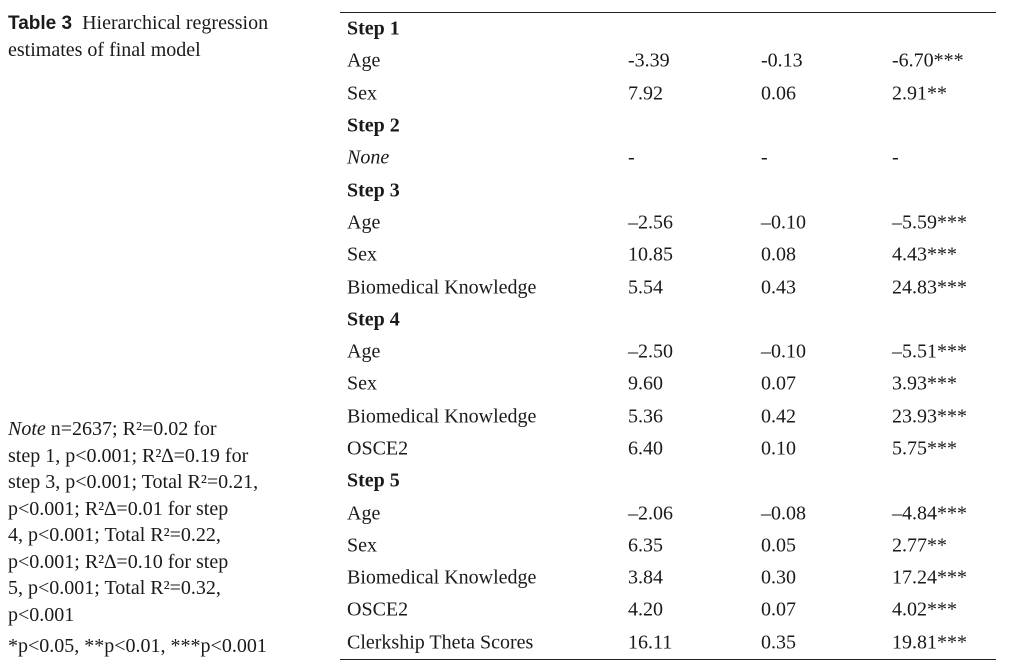  I want to click on table-row: Sex 10.85 0.08 4.43***, so click(672, 255).